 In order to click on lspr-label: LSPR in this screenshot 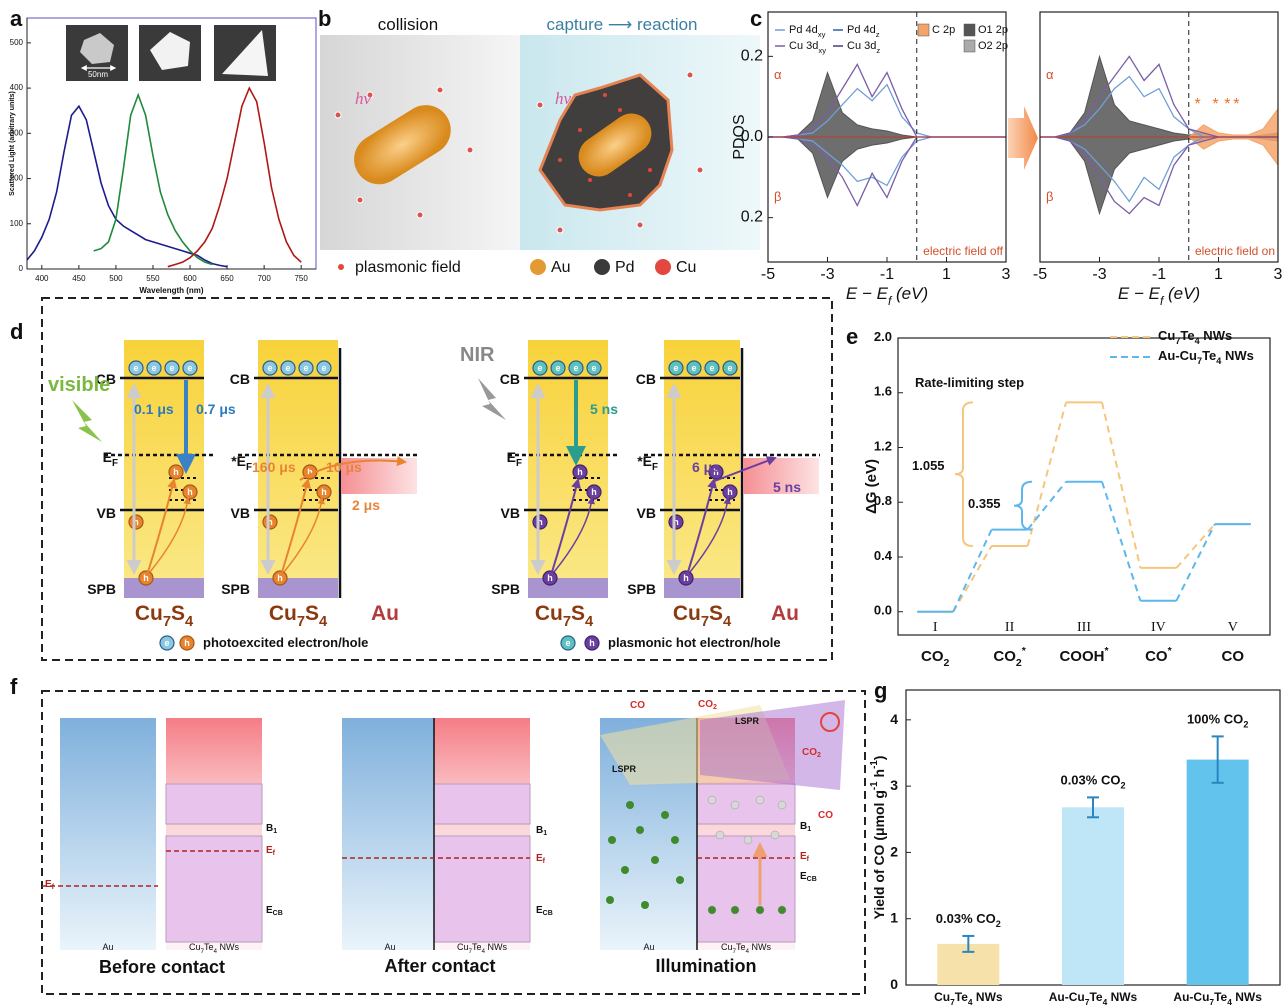, I will do `click(747, 721)`.